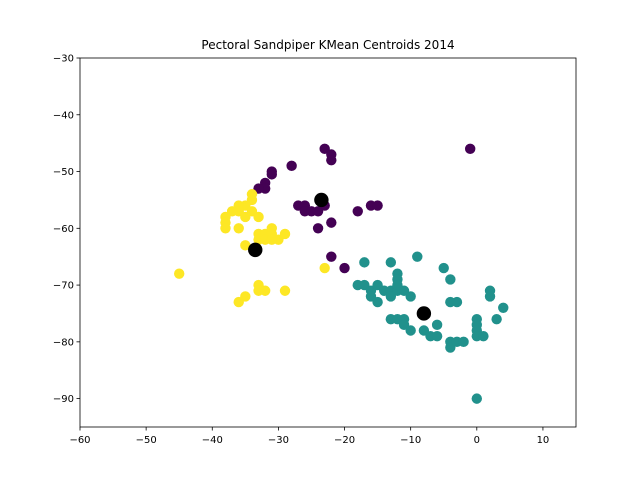 The width and height of the screenshot is (640, 480). I want to click on x-tick-label: −40, so click(212, 440).